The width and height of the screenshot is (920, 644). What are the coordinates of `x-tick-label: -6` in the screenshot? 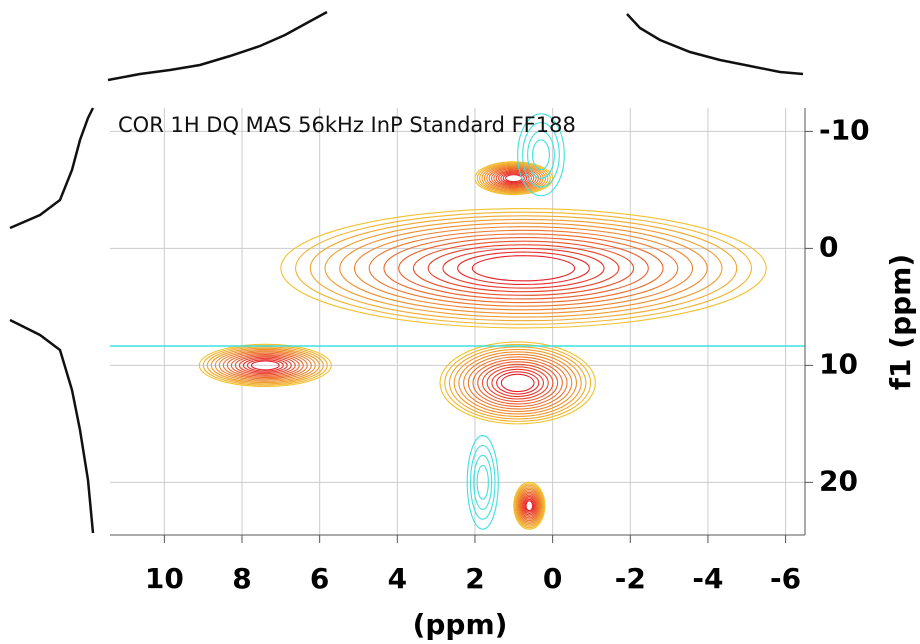 It's located at (785, 578).